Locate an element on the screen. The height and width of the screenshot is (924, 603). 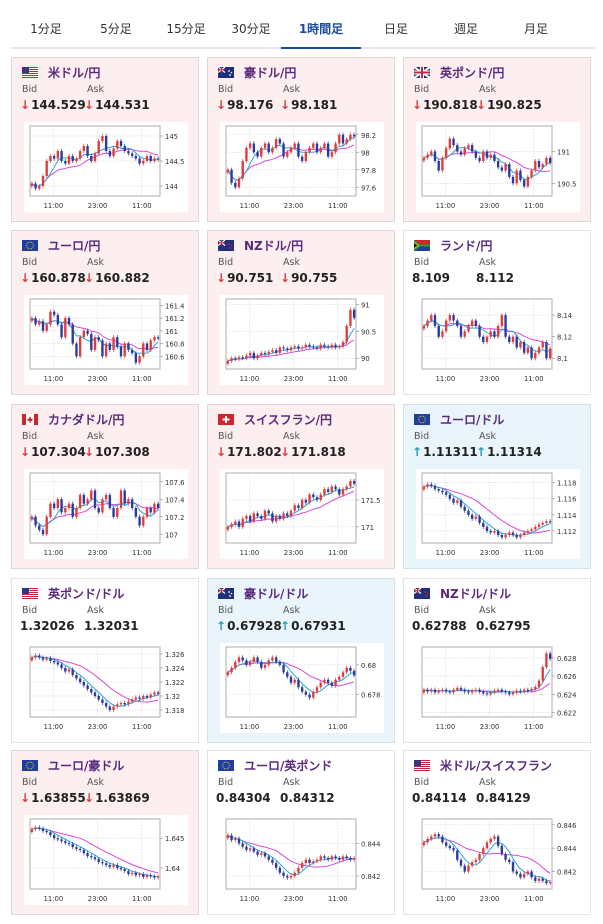
candlestick-chart: 1.118 1.116 1.114 1.112 11:00 23:00 11:00 is located at coordinates (498, 514).